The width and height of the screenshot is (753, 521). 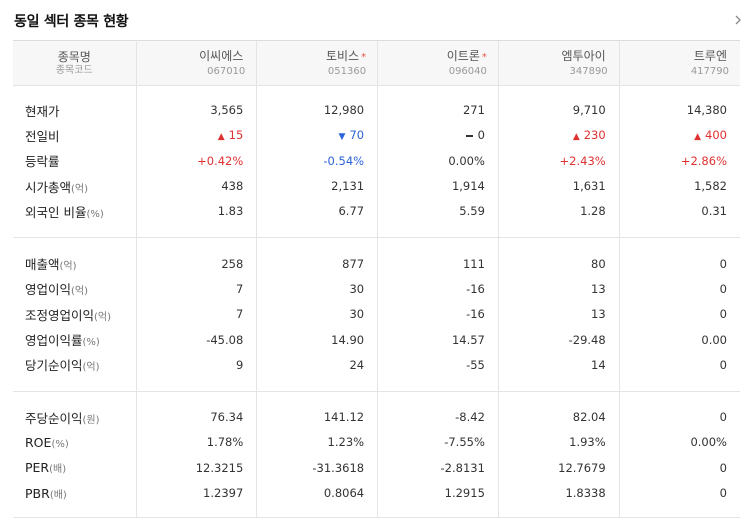 I want to click on value-cell: 9, so click(x=197, y=365).